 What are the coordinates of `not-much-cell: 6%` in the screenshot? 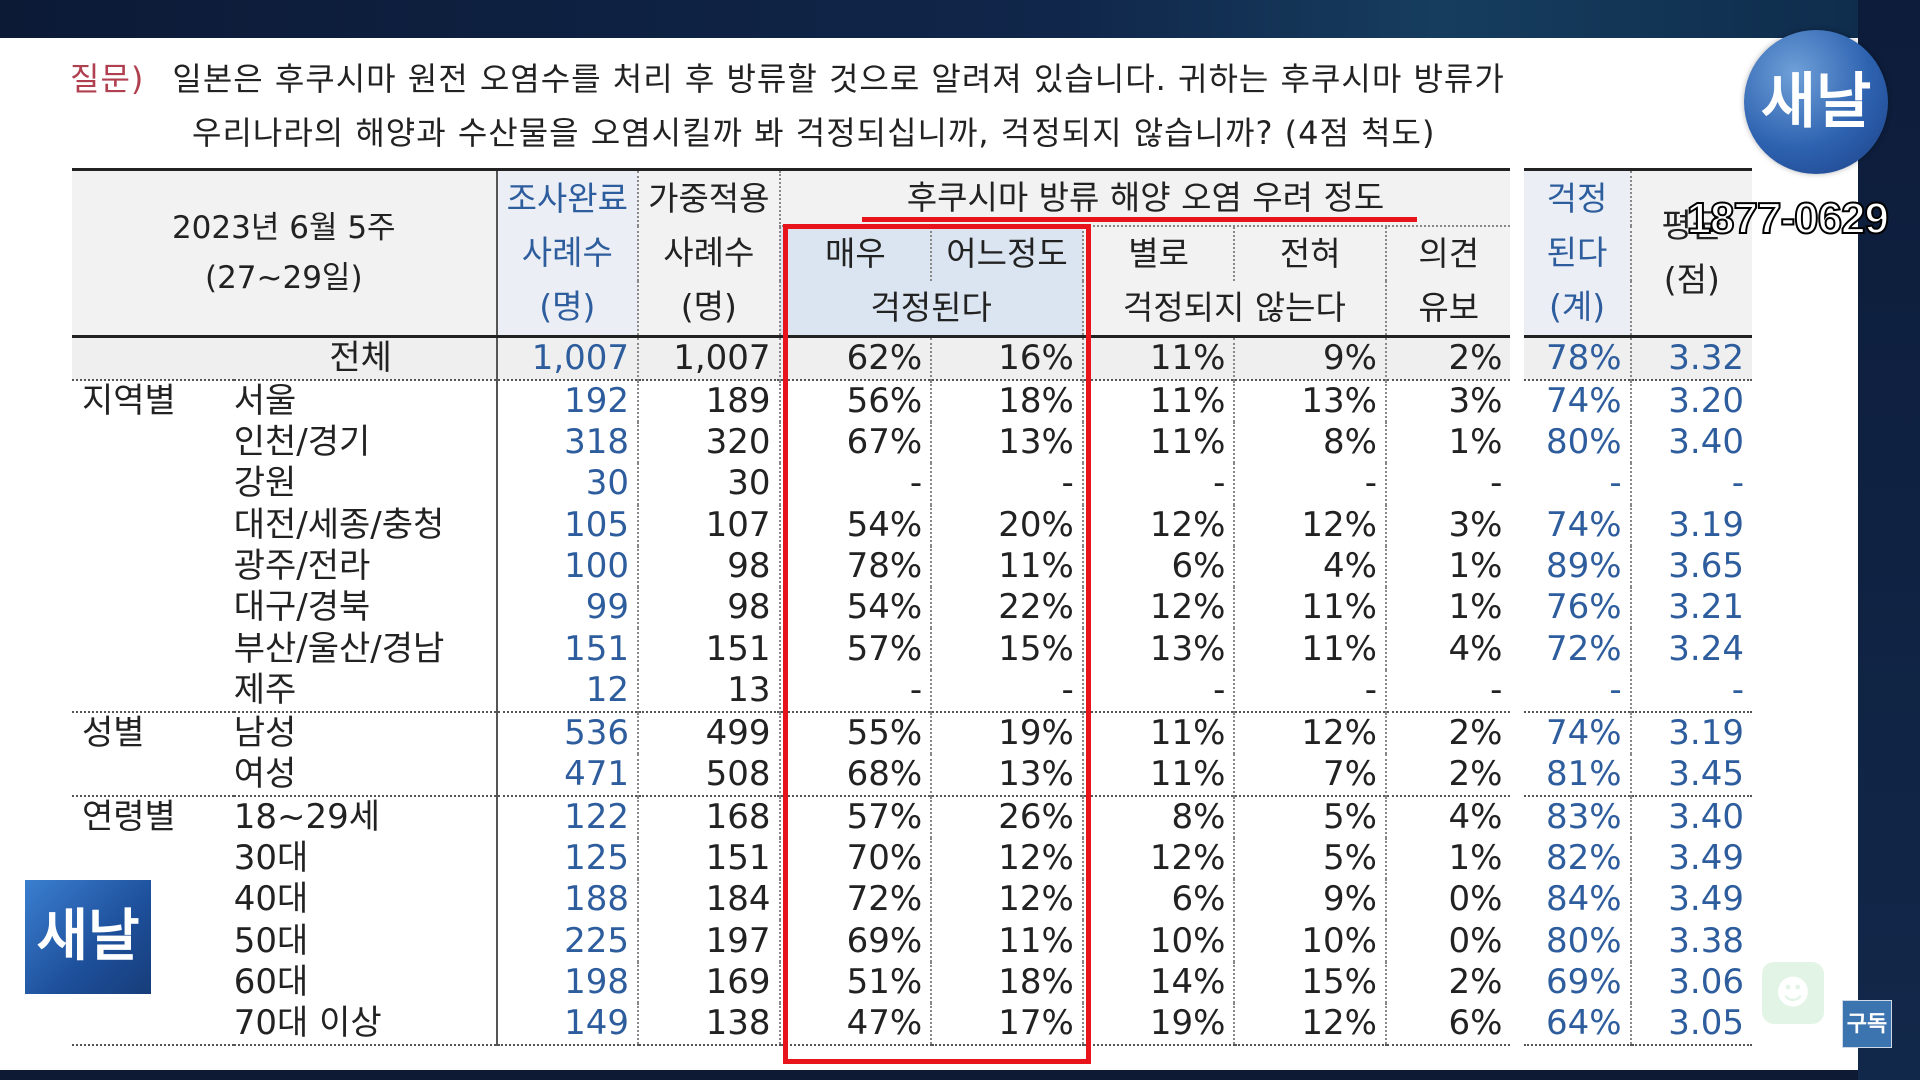 It's located at (1158, 900).